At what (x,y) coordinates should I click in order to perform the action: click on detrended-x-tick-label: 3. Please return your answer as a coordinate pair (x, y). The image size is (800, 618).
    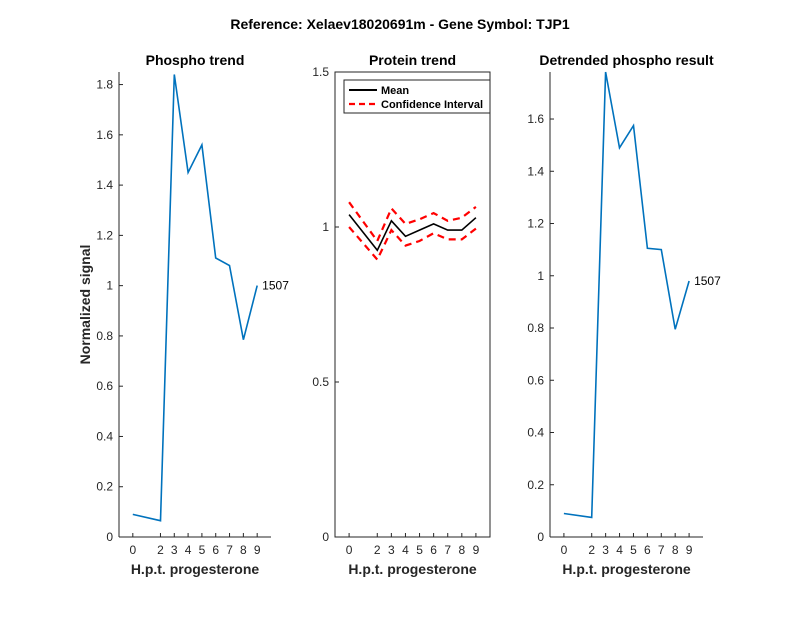
    Looking at the image, I should click on (605, 550).